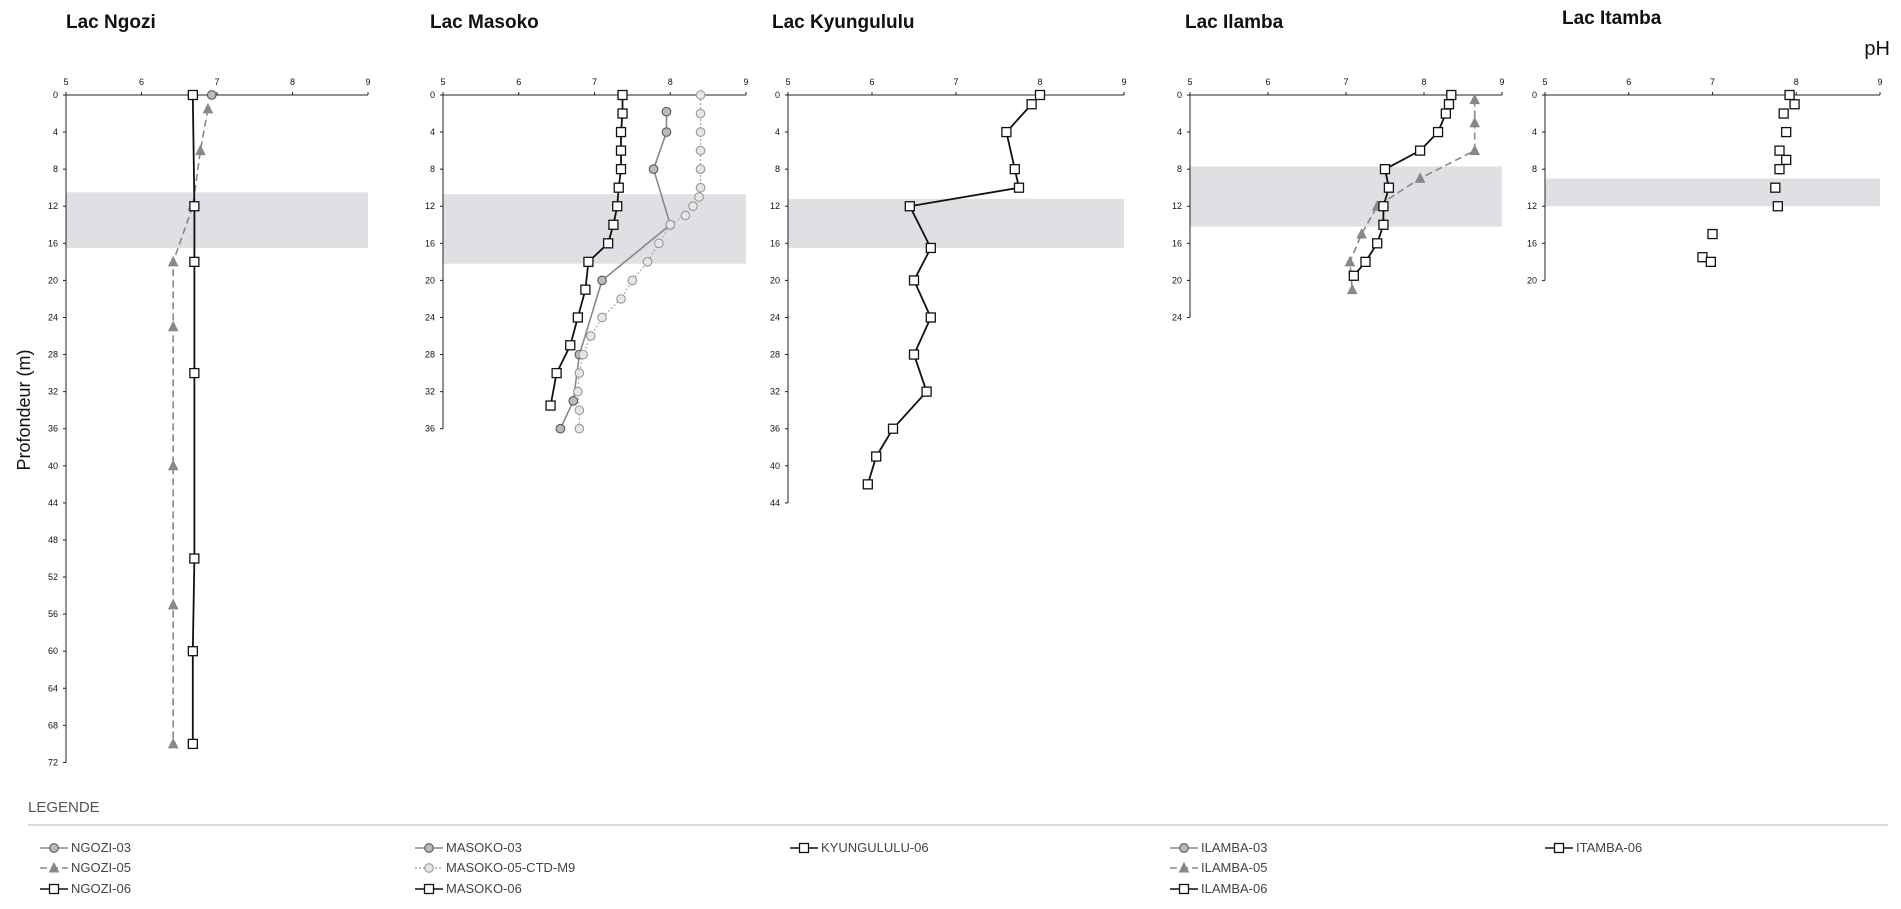 The height and width of the screenshot is (909, 1901). I want to click on legend-item: NGOZI-06, so click(85, 888).